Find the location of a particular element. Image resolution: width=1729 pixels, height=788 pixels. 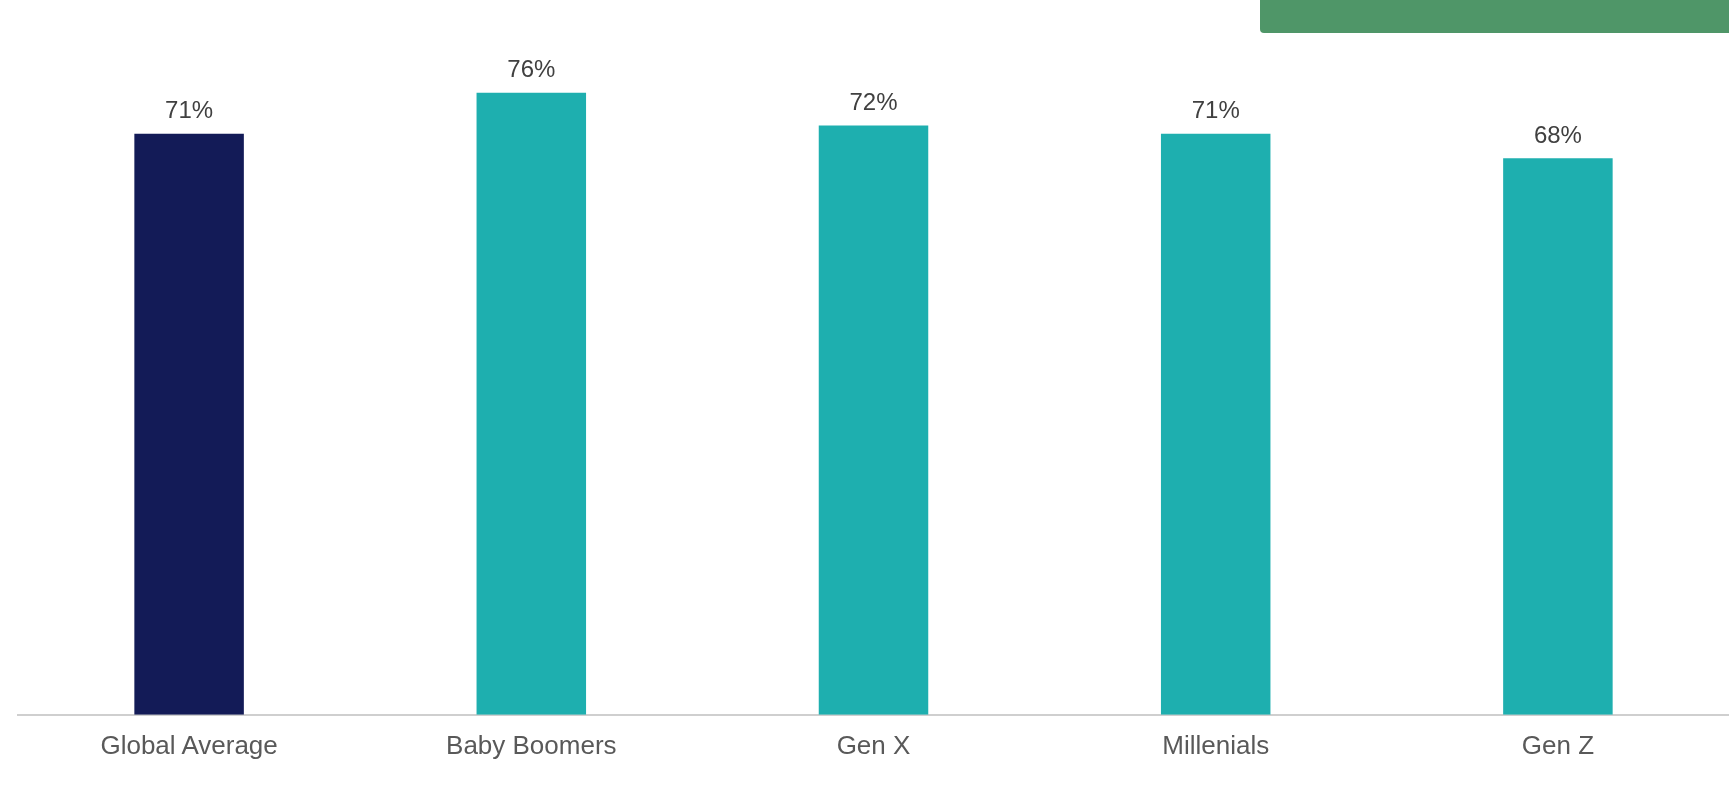

x-tick-label: Millenials is located at coordinates (1216, 744).